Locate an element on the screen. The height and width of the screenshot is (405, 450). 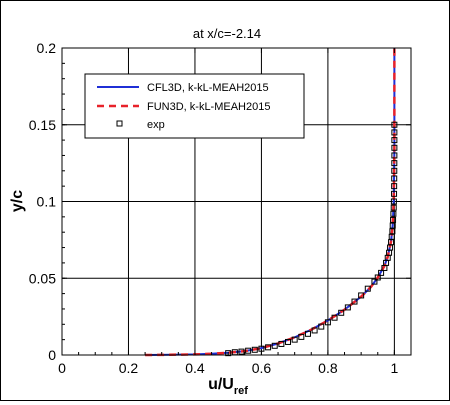
chart-title: at x/c=-2.14 is located at coordinates (227, 33).